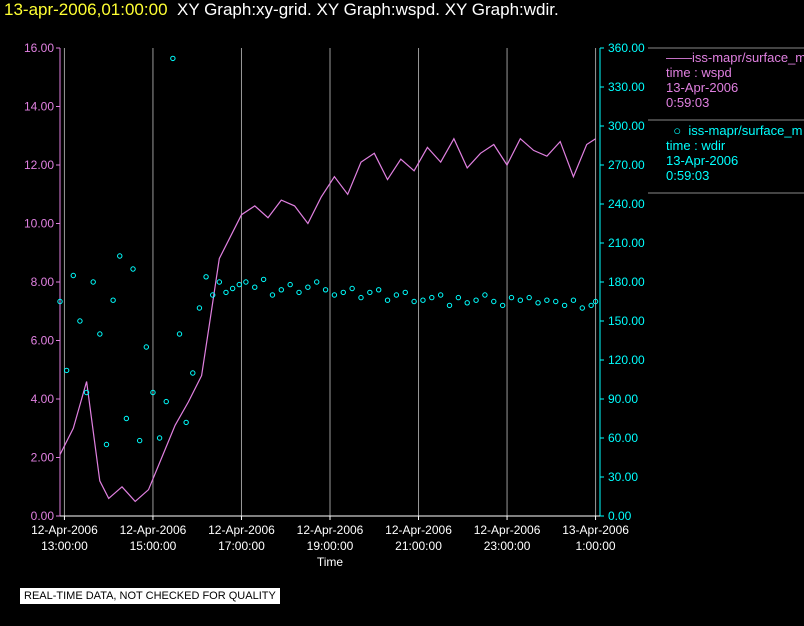 The image size is (804, 626). What do you see at coordinates (64, 546) in the screenshot?
I see `x-tick-time: 13:00:00` at bounding box center [64, 546].